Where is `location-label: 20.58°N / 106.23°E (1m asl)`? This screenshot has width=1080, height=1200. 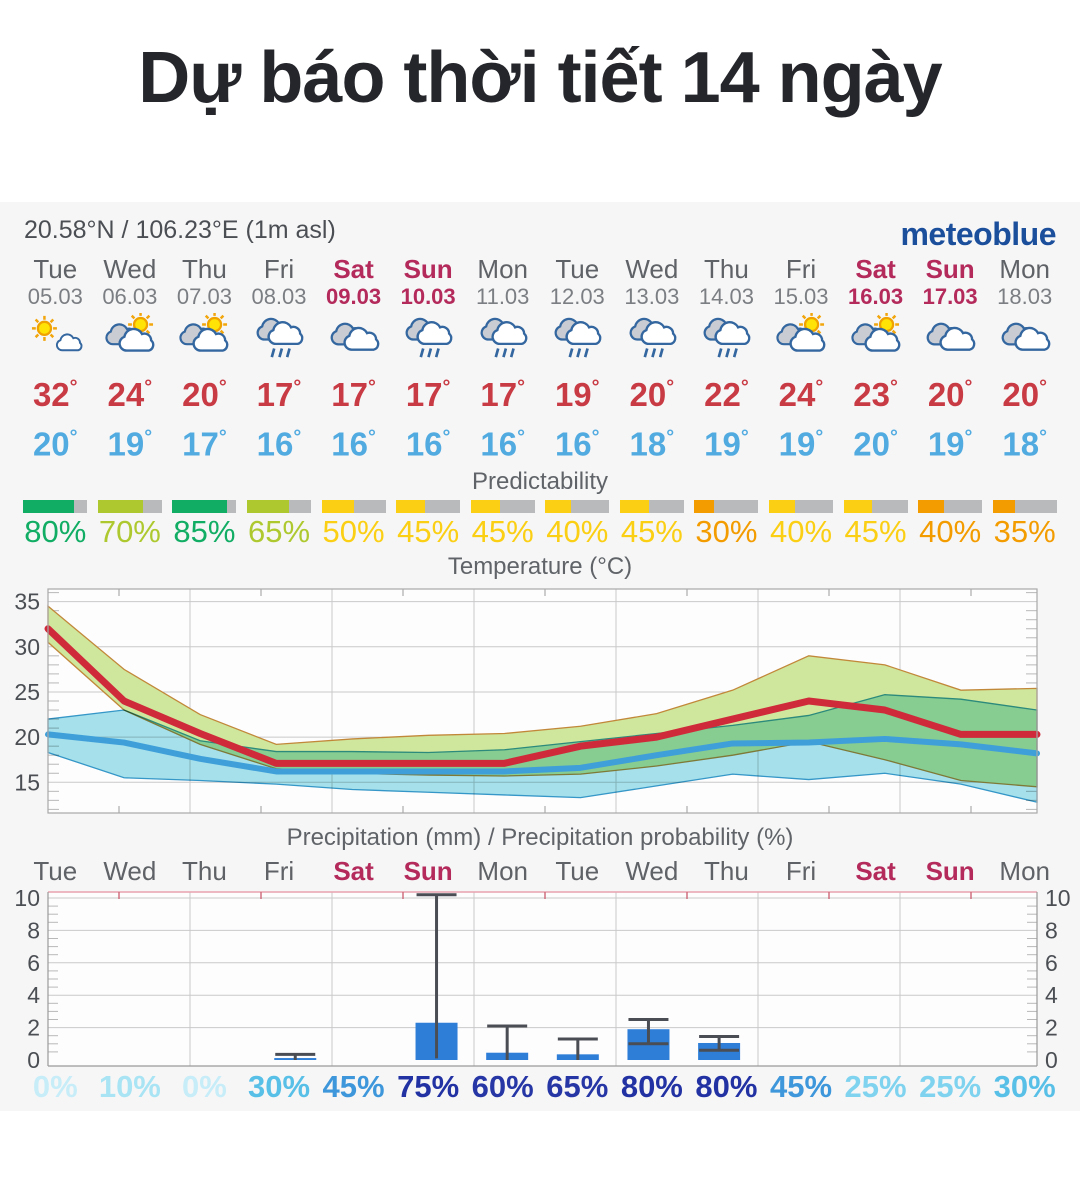 location-label: 20.58°N / 106.23°E (1m asl) is located at coordinates (180, 230).